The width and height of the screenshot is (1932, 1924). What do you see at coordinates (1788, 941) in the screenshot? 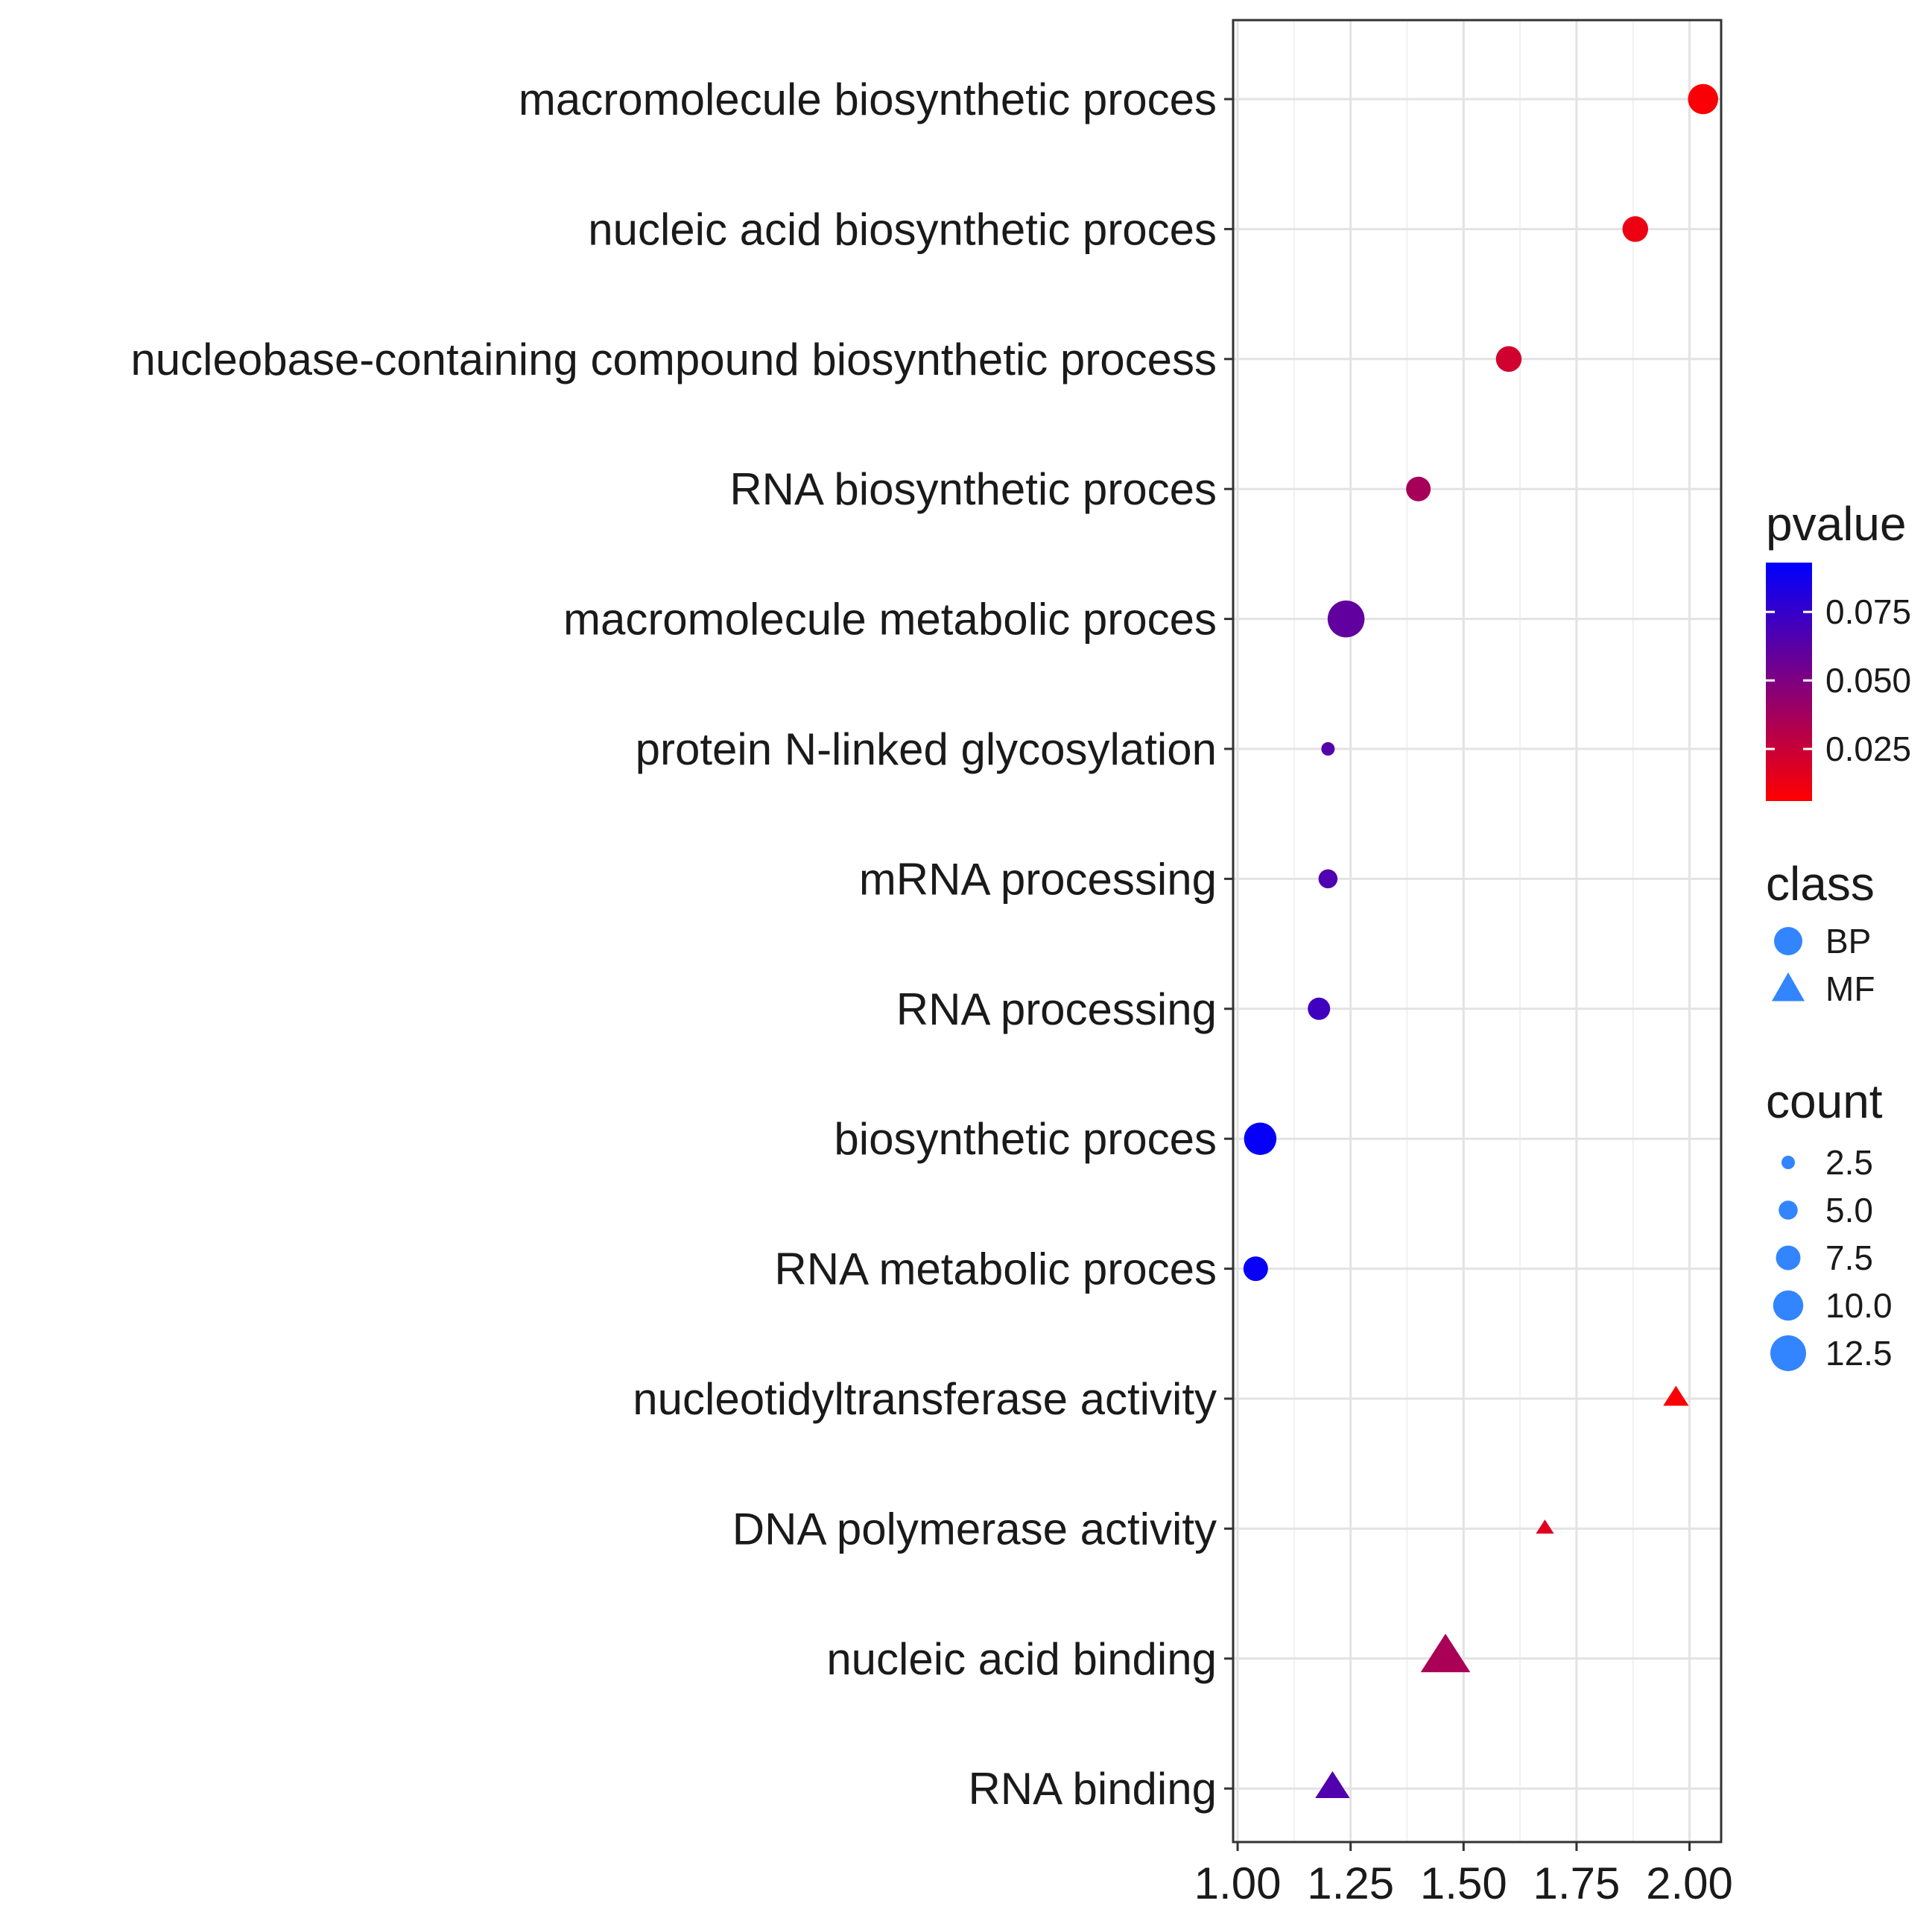
I see `legend-key-circle` at bounding box center [1788, 941].